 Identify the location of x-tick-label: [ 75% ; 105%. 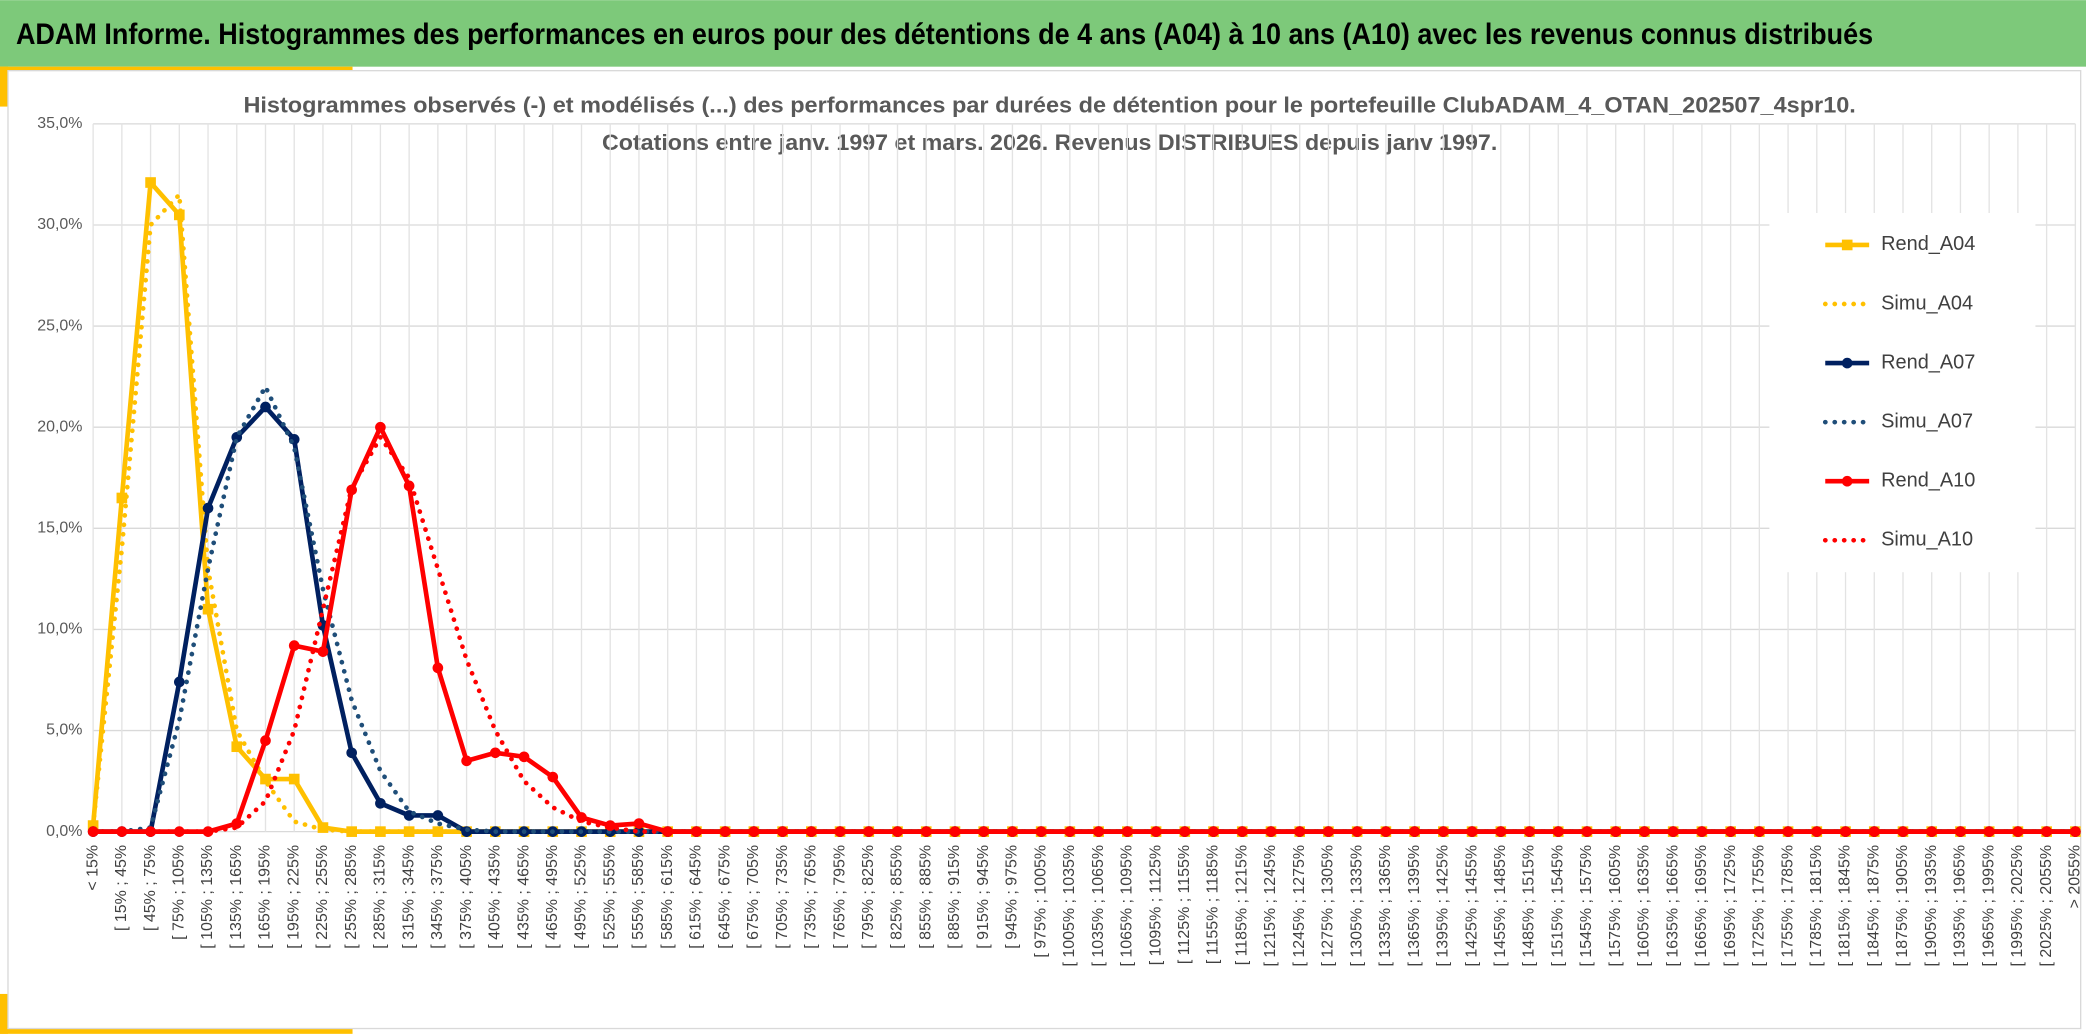
(179, 892).